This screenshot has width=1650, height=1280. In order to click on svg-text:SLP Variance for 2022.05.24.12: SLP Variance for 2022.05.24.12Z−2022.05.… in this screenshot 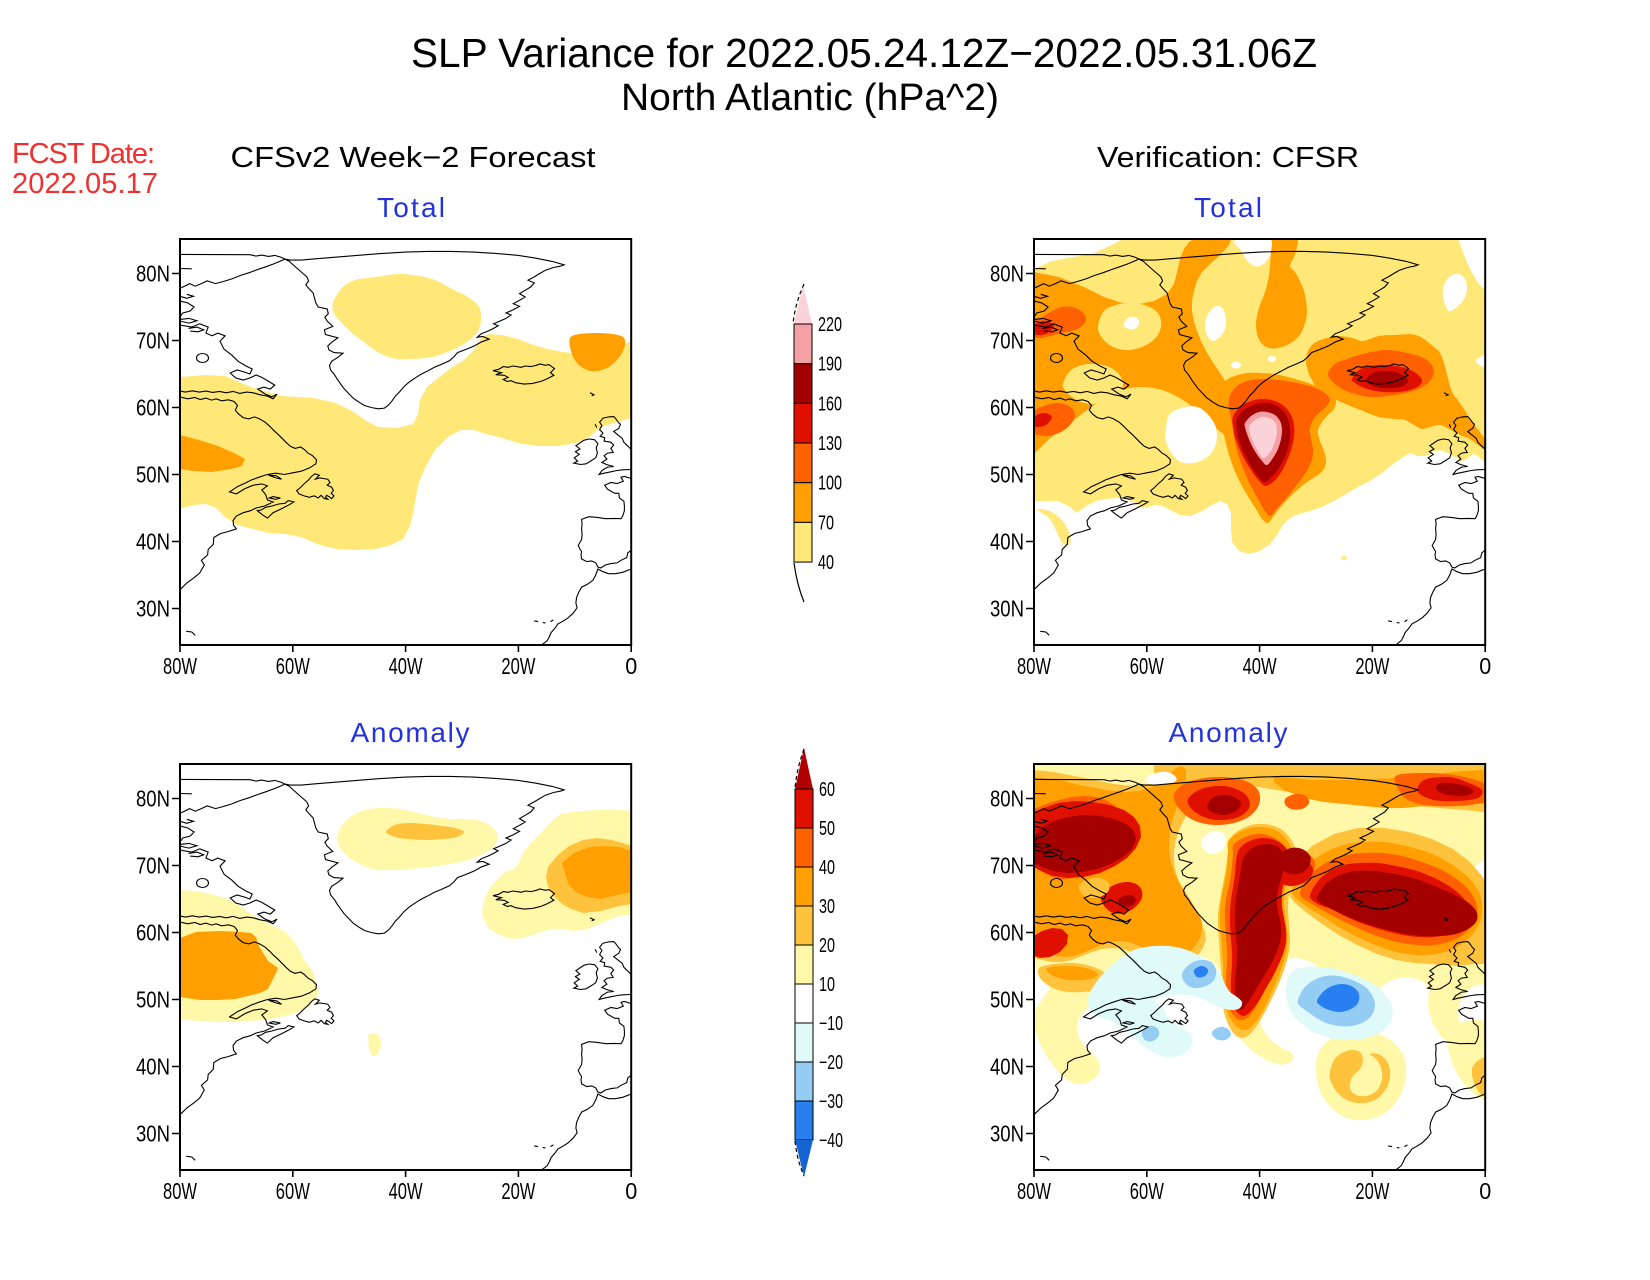, I will do `click(864, 53)`.